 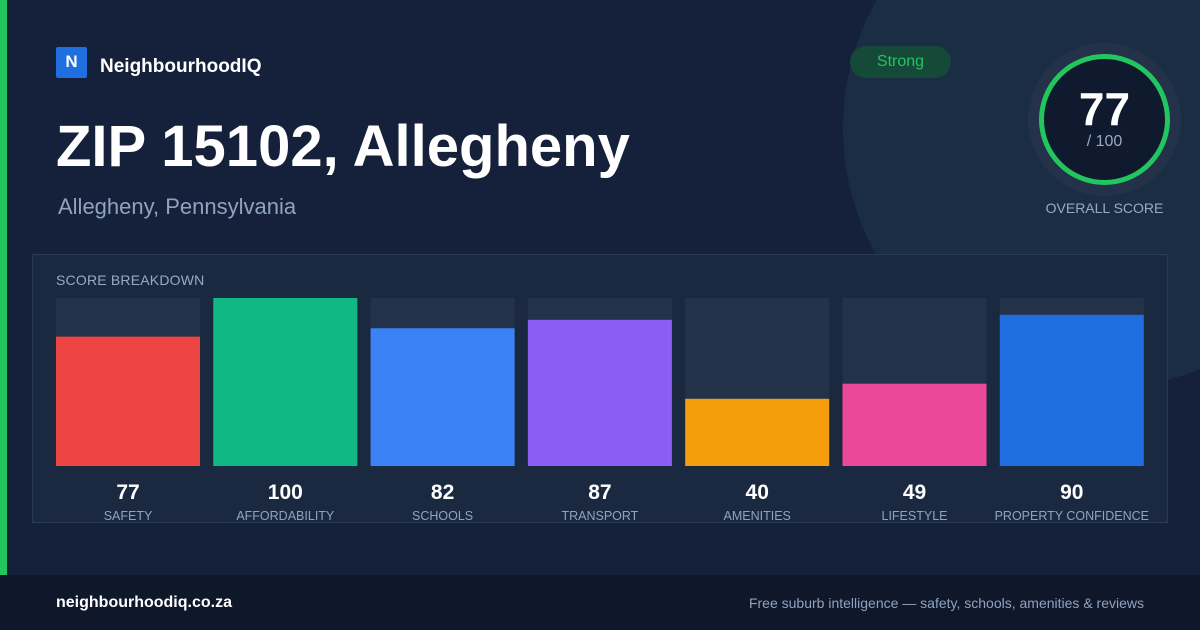 I want to click on brand-name: NeighbourhoodIQ, so click(x=181, y=66).